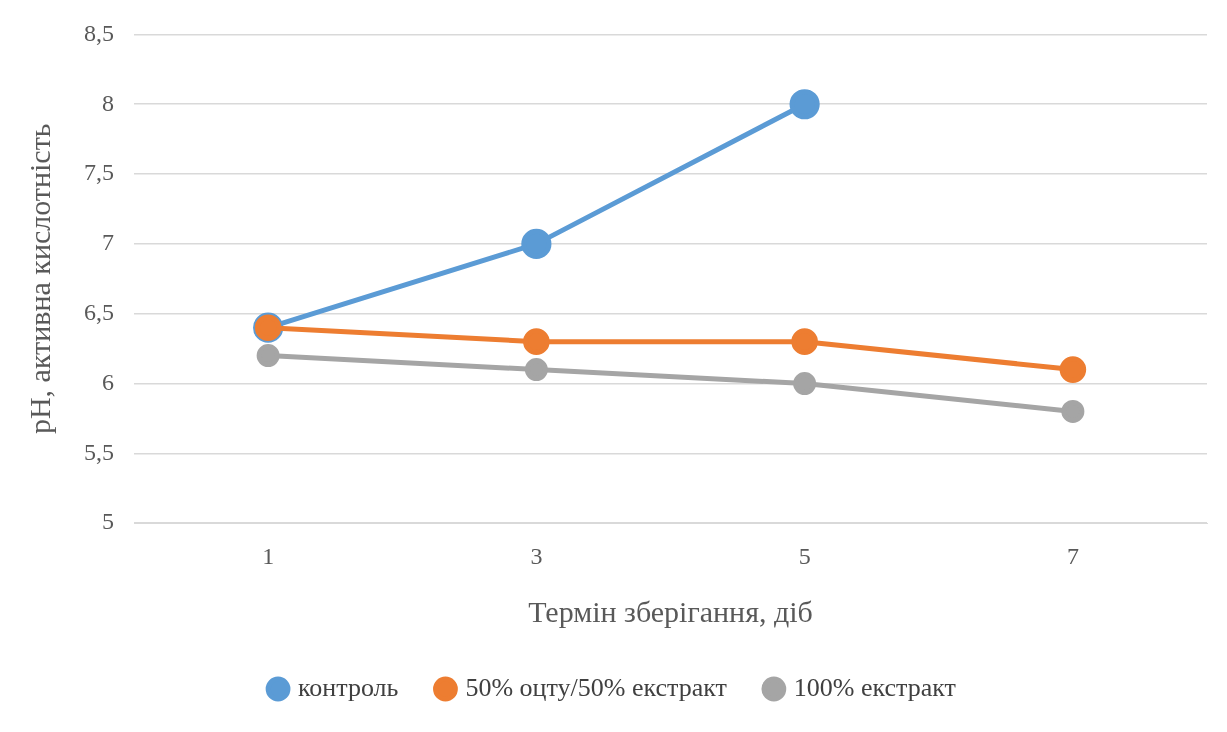 The width and height of the screenshot is (1227, 732). I want to click on y-tick-label: 6,5, so click(99, 312).